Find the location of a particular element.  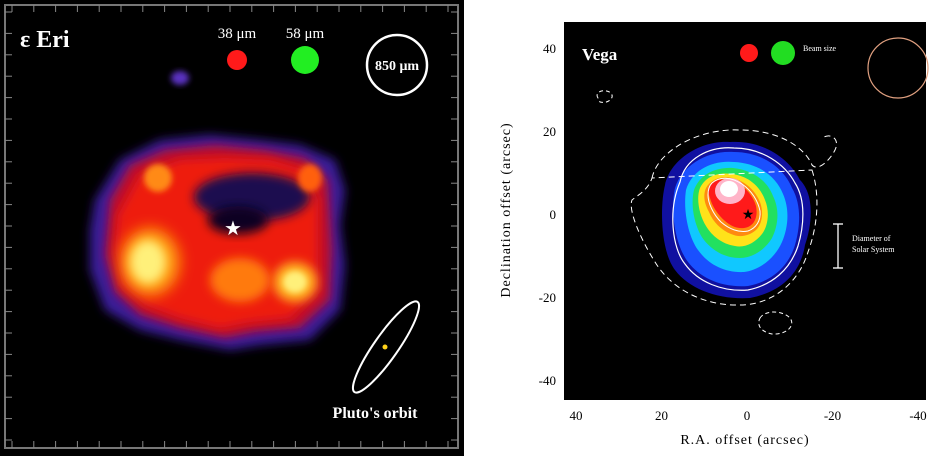

bright-clump-east-core is located at coordinates (295, 282).